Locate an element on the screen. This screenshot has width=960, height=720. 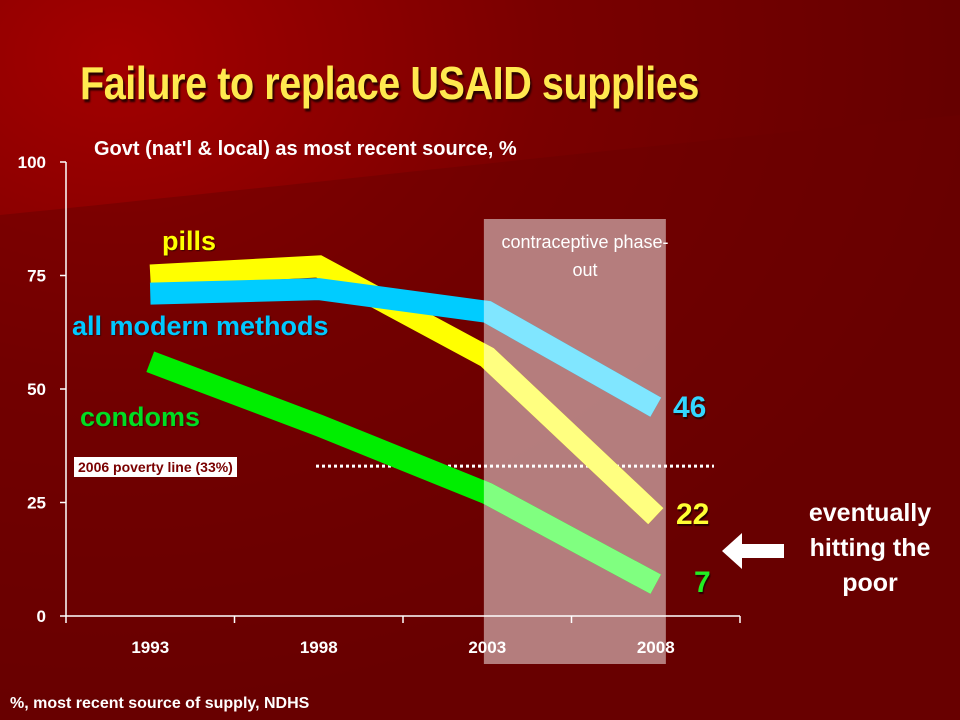
y-tick-label: 0 is located at coordinates (41, 616).